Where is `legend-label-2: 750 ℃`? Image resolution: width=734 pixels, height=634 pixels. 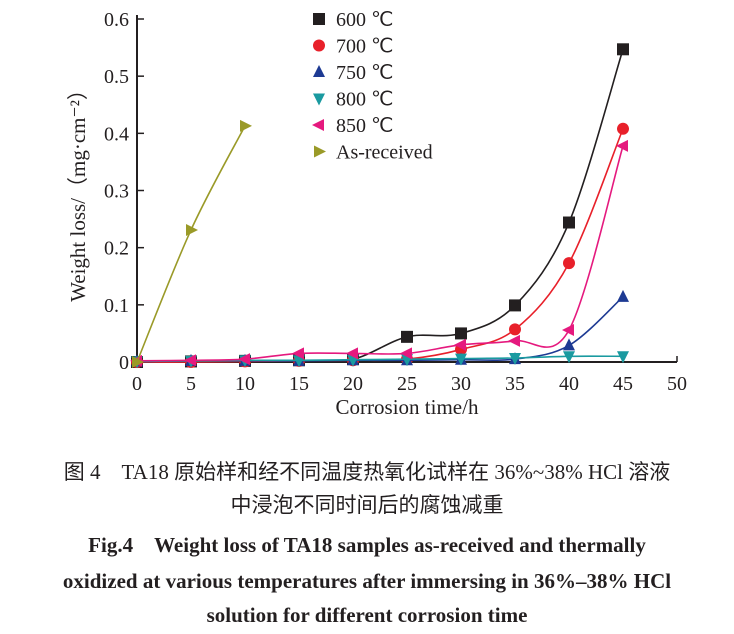 legend-label-2: 750 ℃ is located at coordinates (364, 73).